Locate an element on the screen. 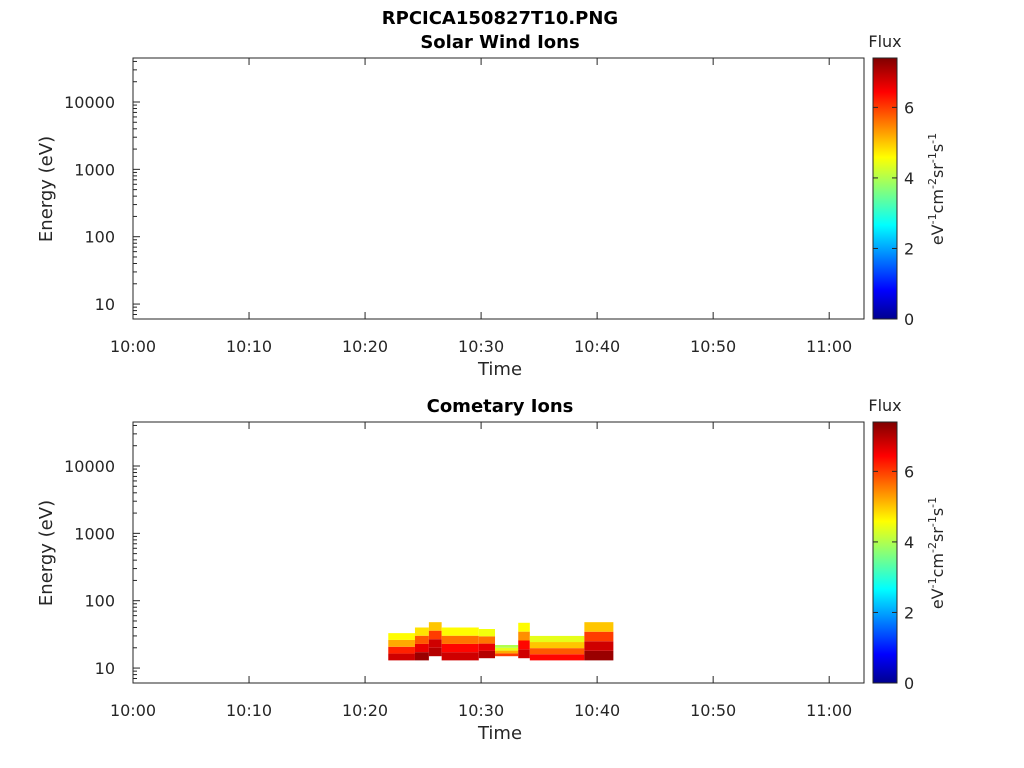 This screenshot has width=1024, height=768. figure-title: RPCICA150827T10.PNG is located at coordinates (500, 18).